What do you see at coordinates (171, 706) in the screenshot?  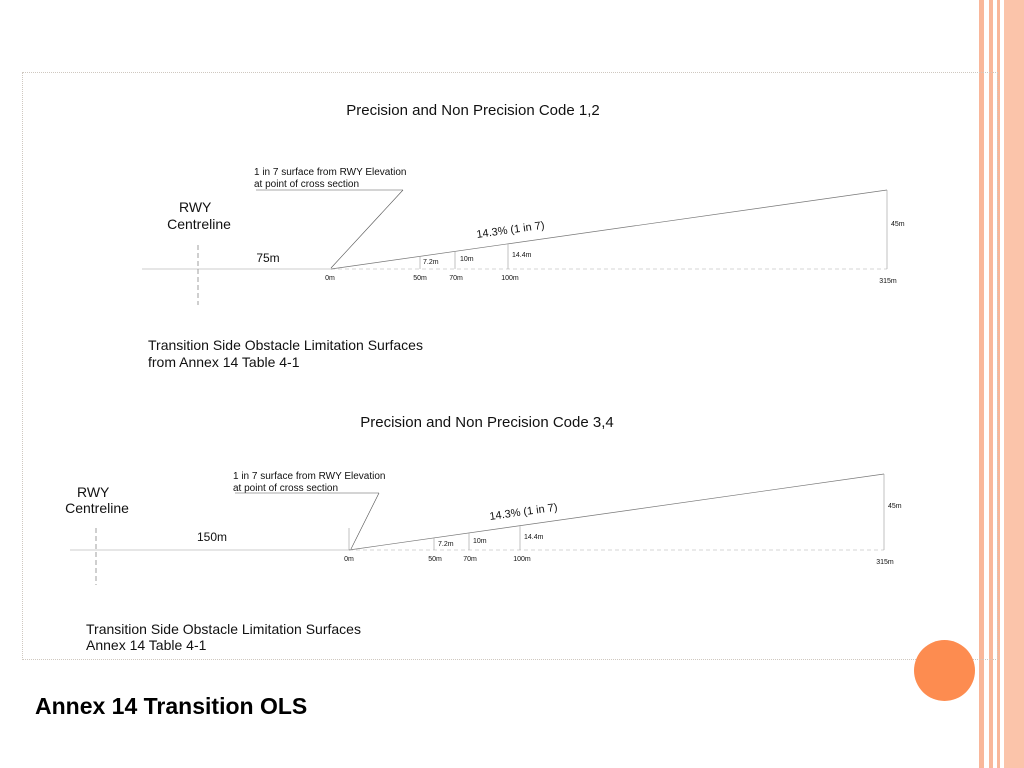 I see `slide-title: Annex 14 Transition OLS` at bounding box center [171, 706].